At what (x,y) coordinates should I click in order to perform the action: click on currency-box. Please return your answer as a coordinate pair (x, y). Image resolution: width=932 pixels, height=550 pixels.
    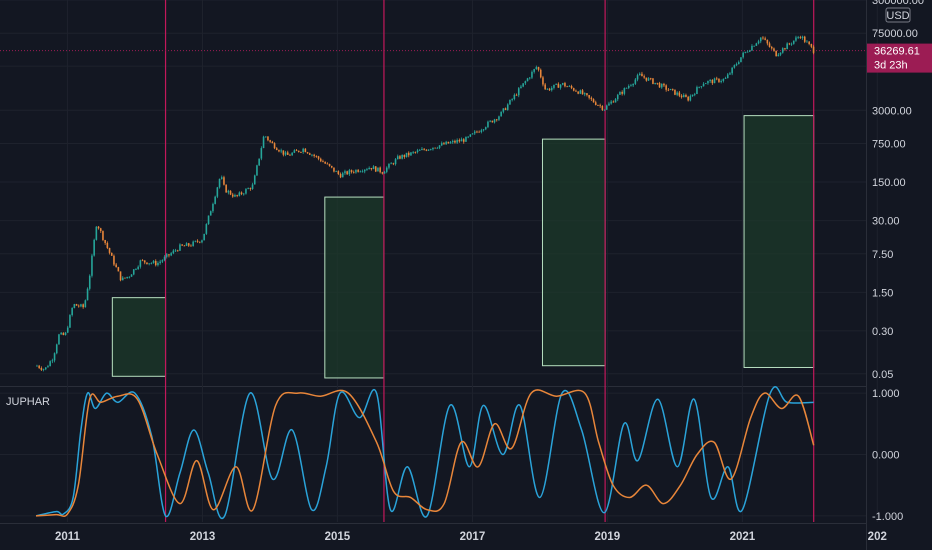
    Looking at the image, I should click on (898, 15).